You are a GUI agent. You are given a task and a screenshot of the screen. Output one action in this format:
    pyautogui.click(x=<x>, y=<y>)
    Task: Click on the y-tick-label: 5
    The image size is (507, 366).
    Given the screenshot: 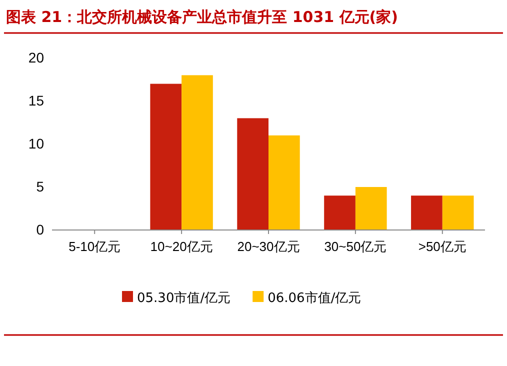 What is the action you would take?
    pyautogui.click(x=40, y=186)
    